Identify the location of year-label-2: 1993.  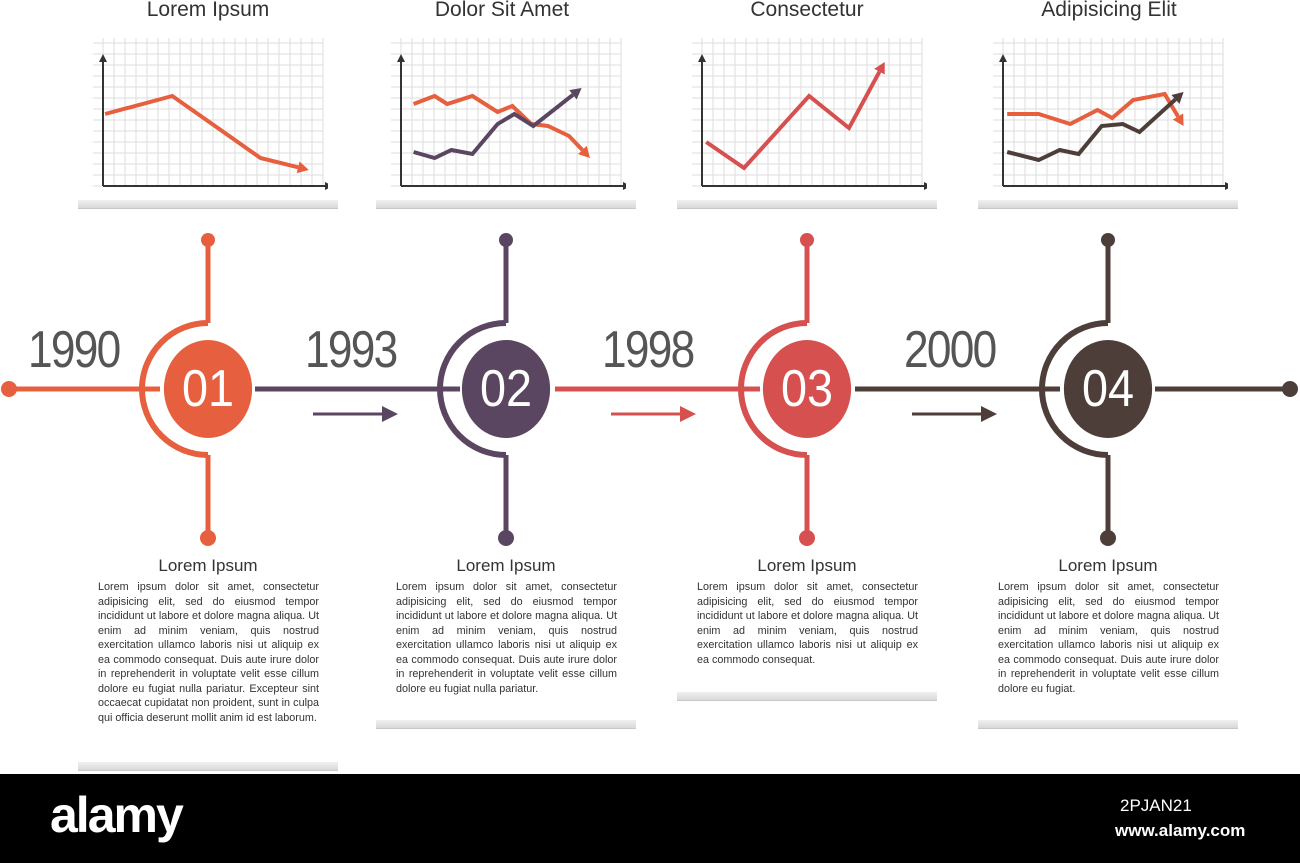
(351, 350).